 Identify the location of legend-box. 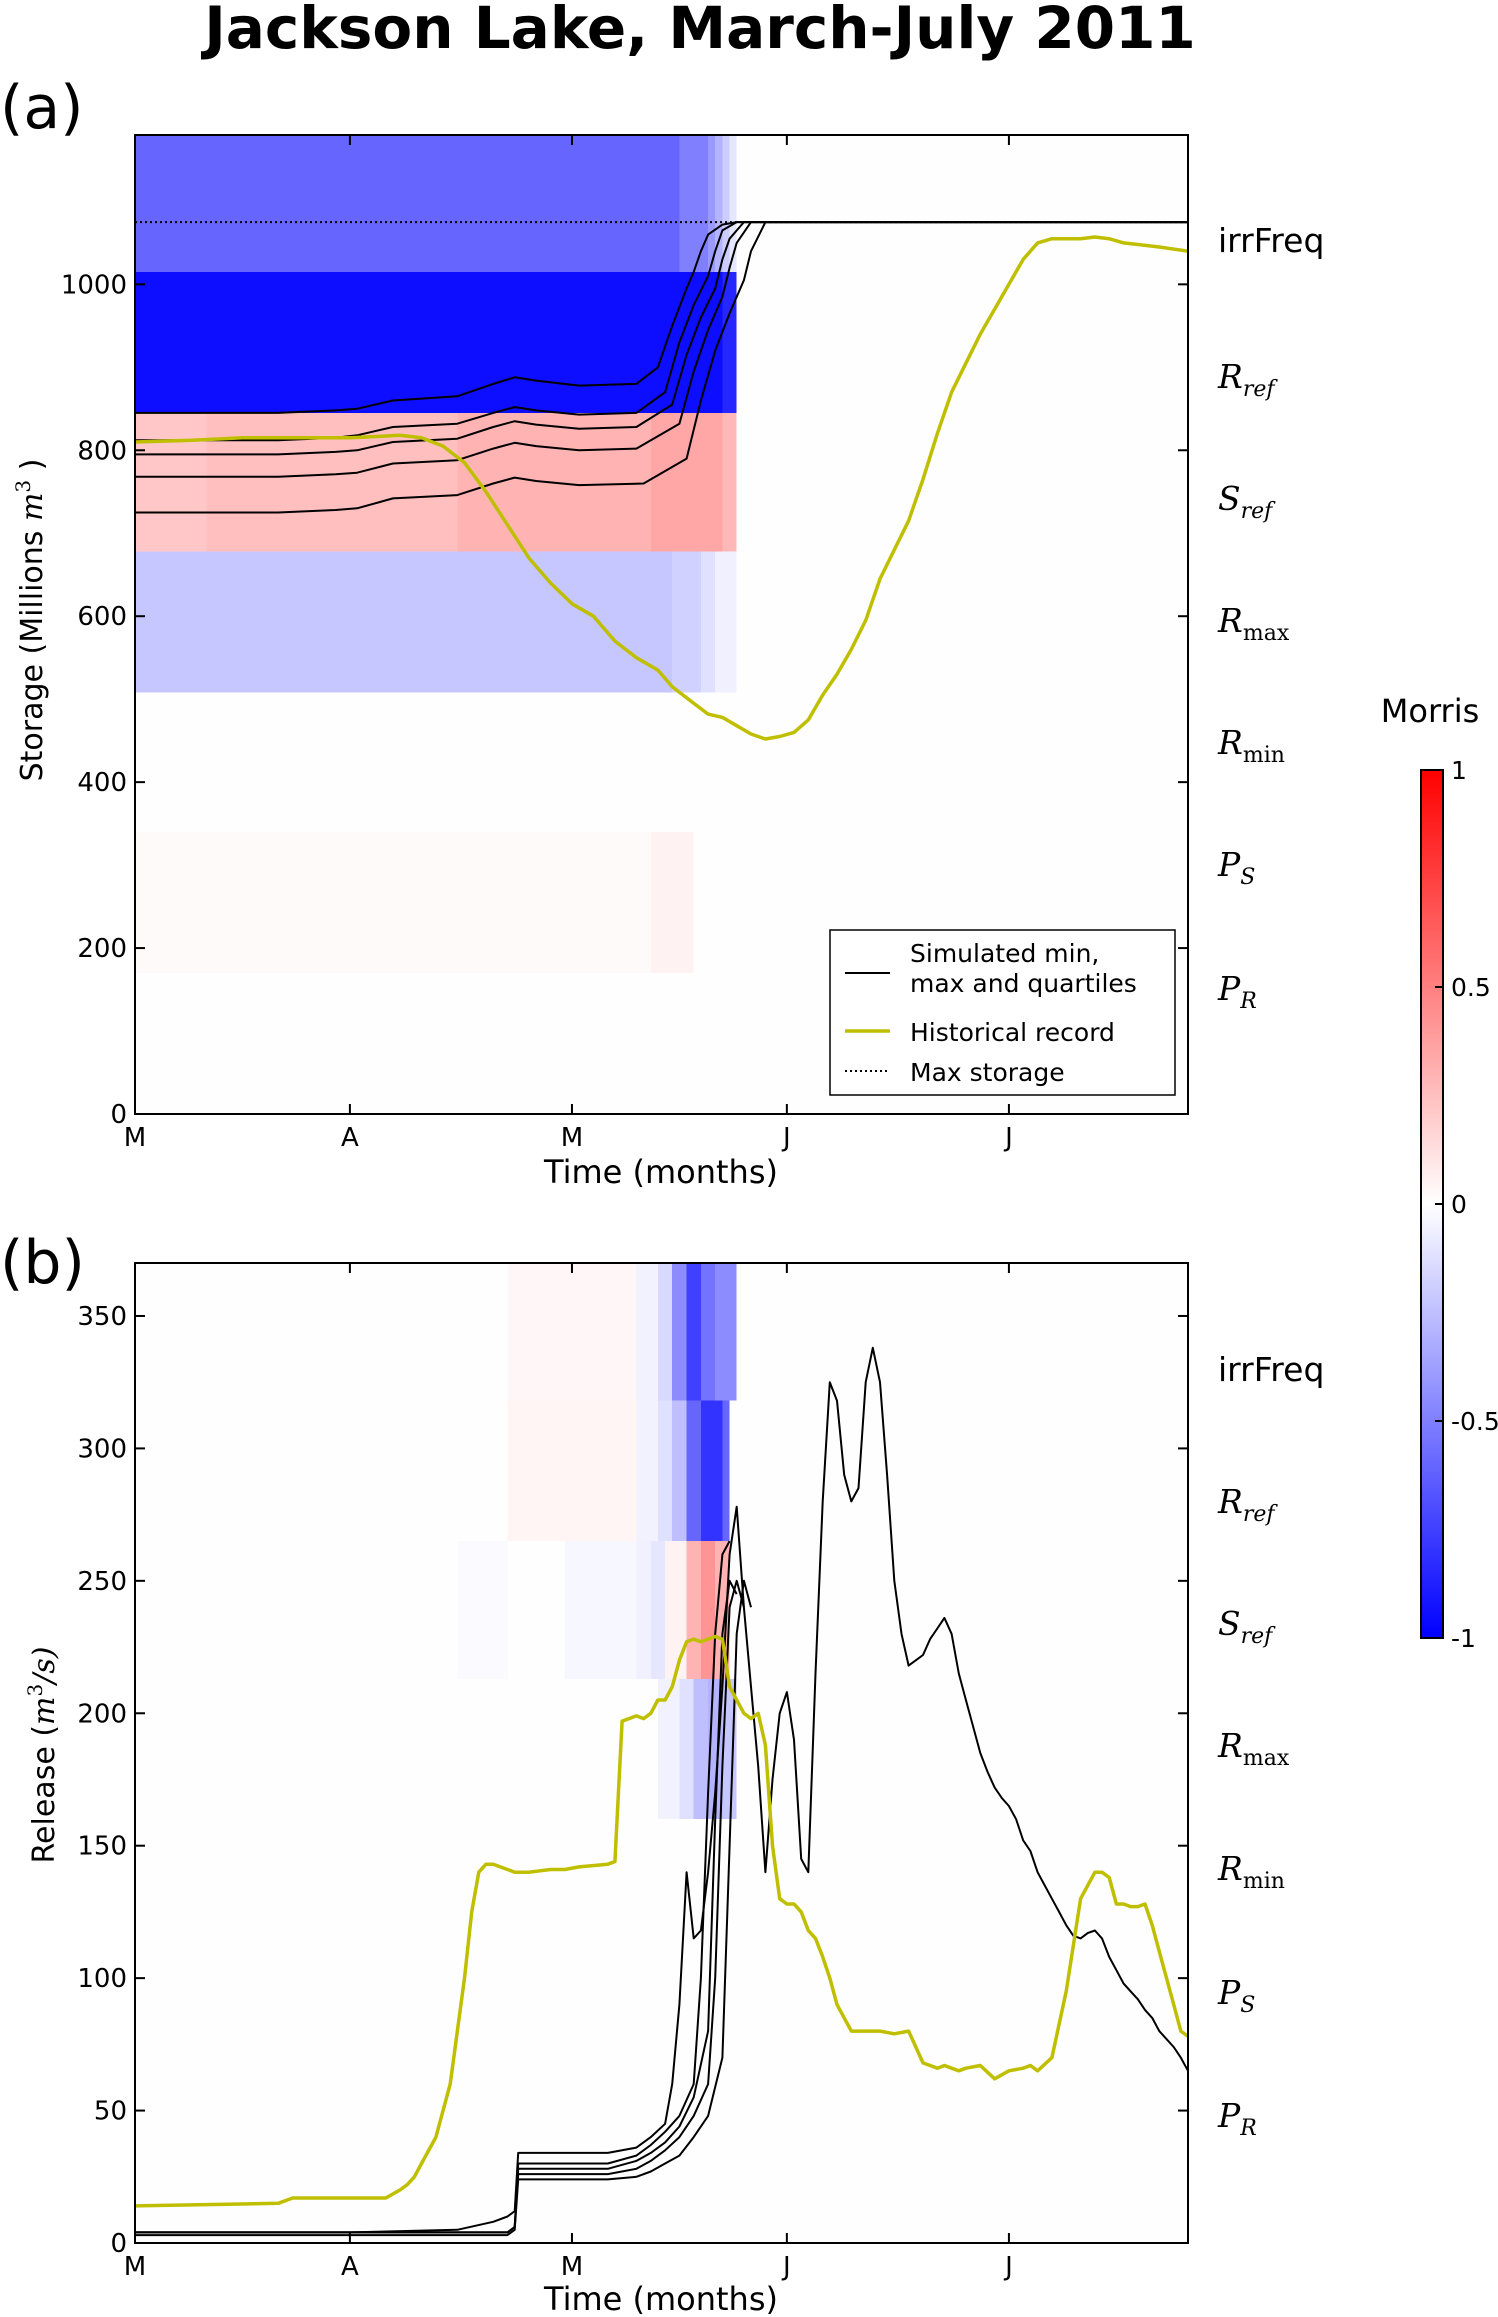
(1002, 1012).